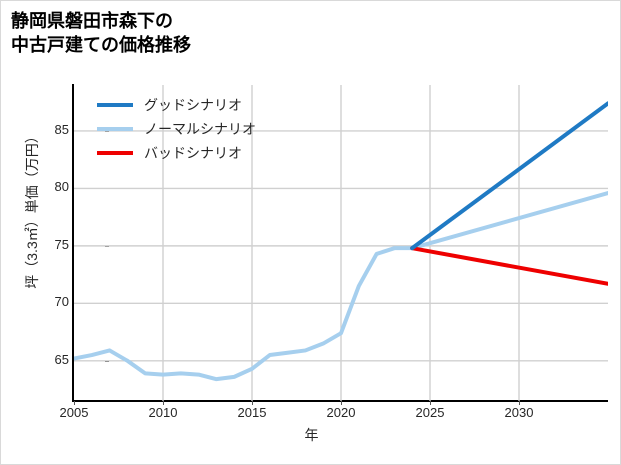 This screenshot has height=465, width=621. I want to click on x-tick-label: 2005, so click(74, 412).